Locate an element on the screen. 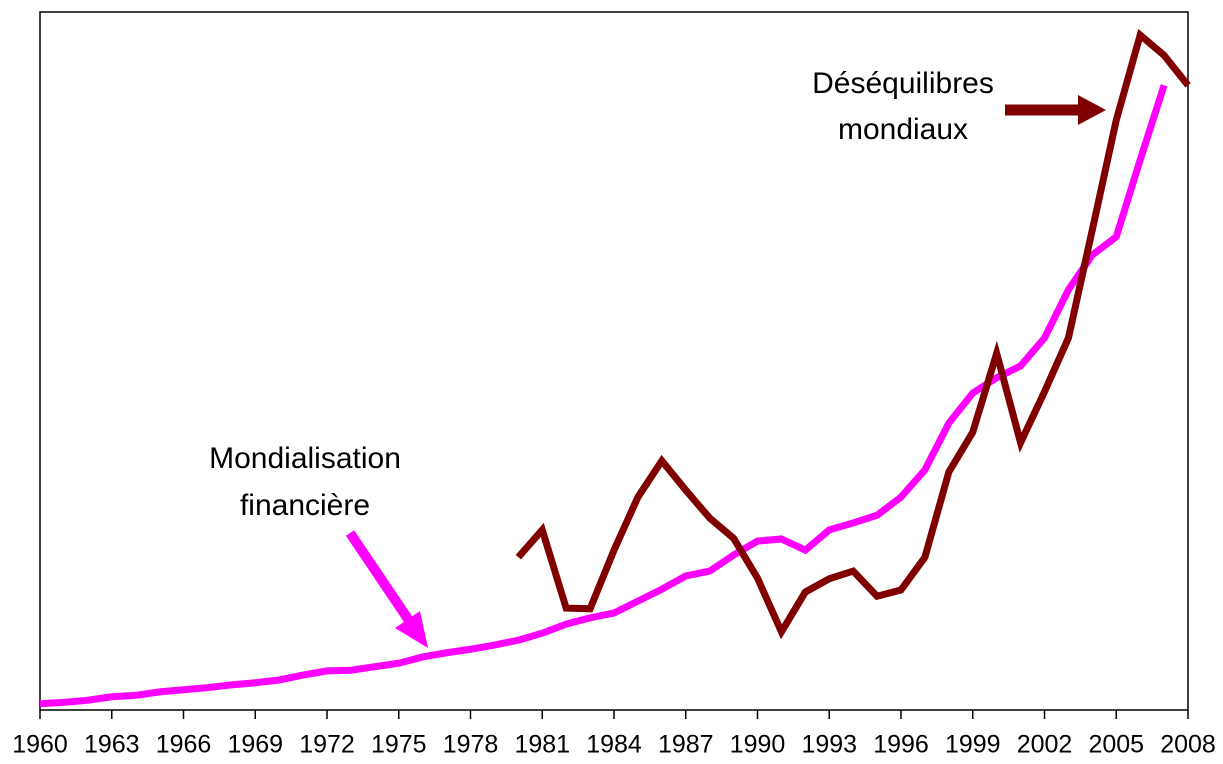  x-tick-label: 1972 is located at coordinates (327, 745).